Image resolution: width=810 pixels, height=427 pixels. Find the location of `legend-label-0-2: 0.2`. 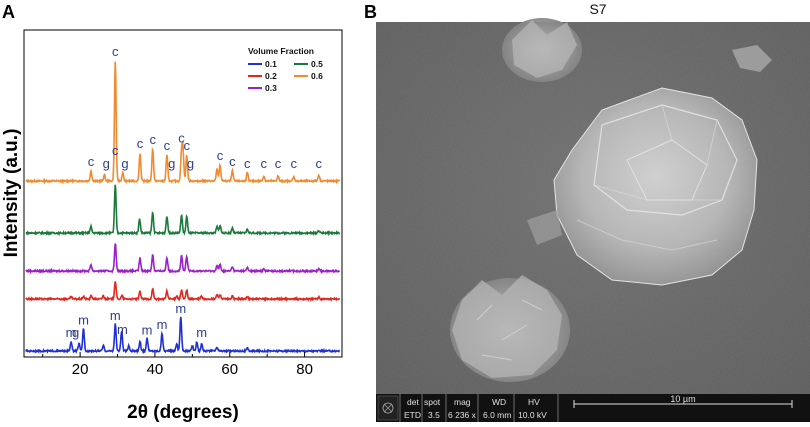

legend-label-0-2: 0.2 is located at coordinates (271, 76).